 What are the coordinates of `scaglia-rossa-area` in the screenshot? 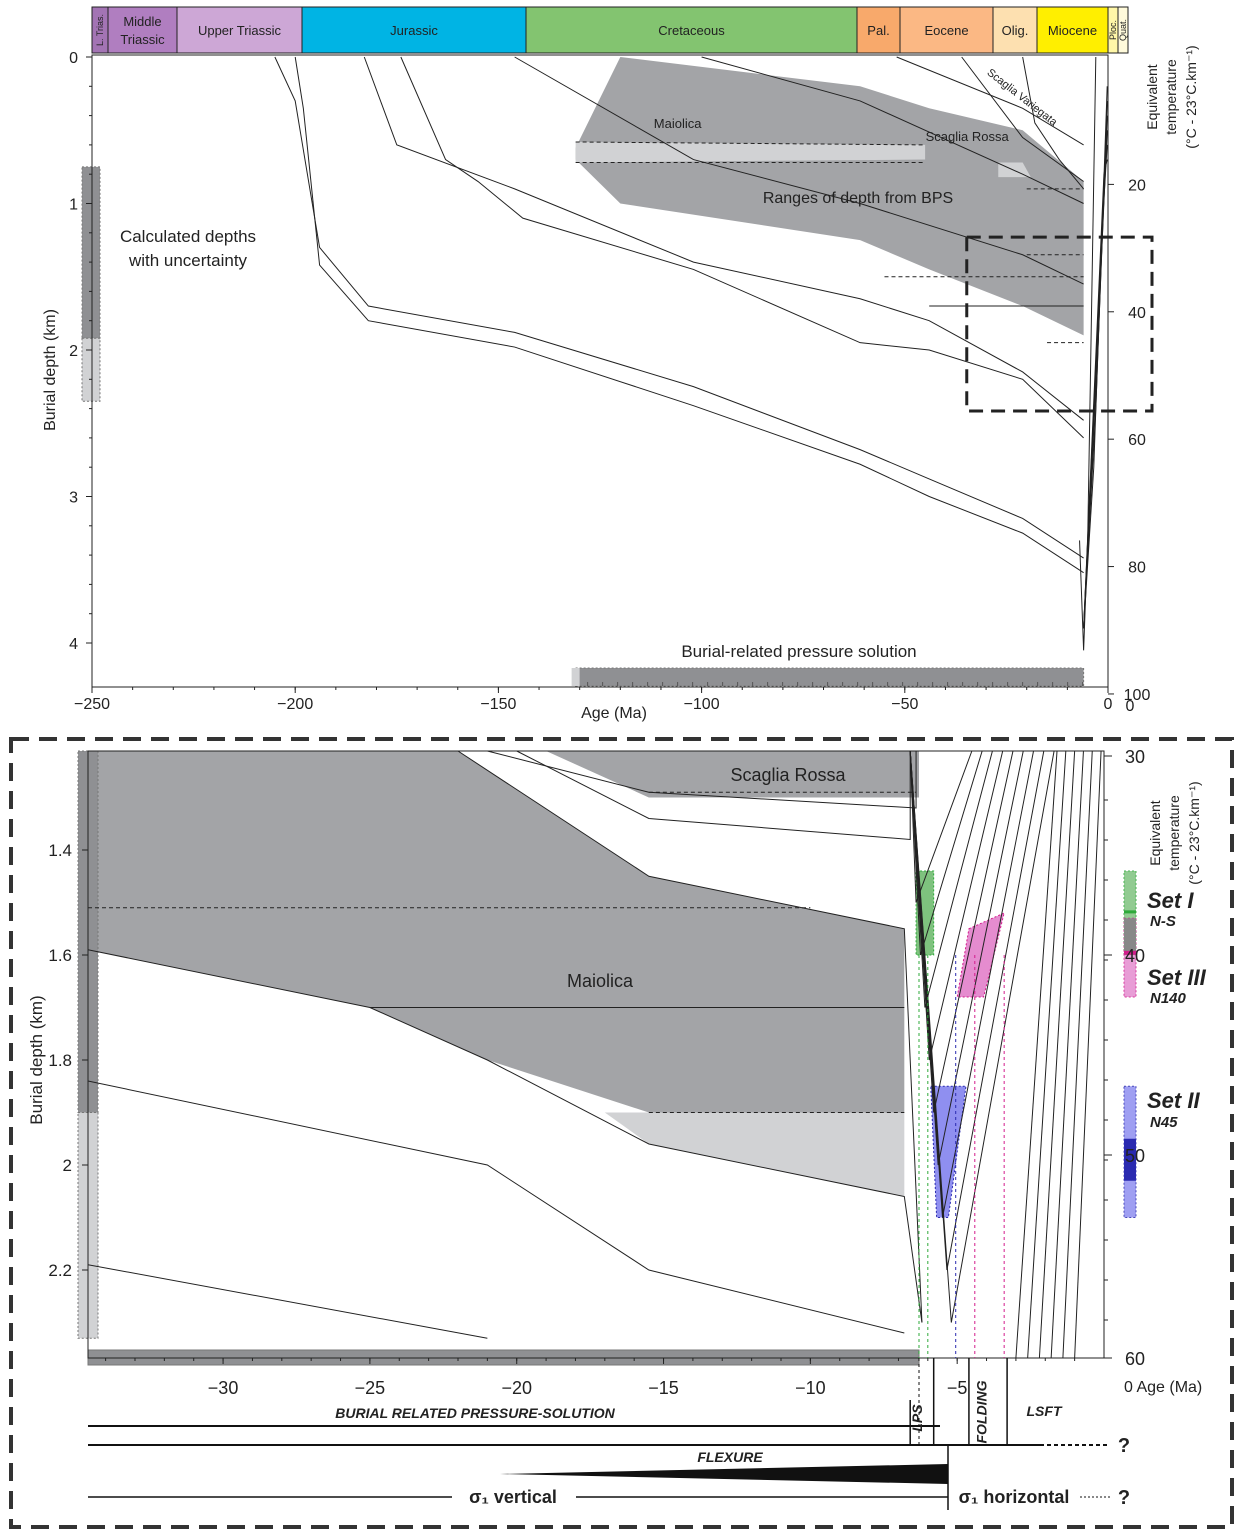 It's located at (733, 774).